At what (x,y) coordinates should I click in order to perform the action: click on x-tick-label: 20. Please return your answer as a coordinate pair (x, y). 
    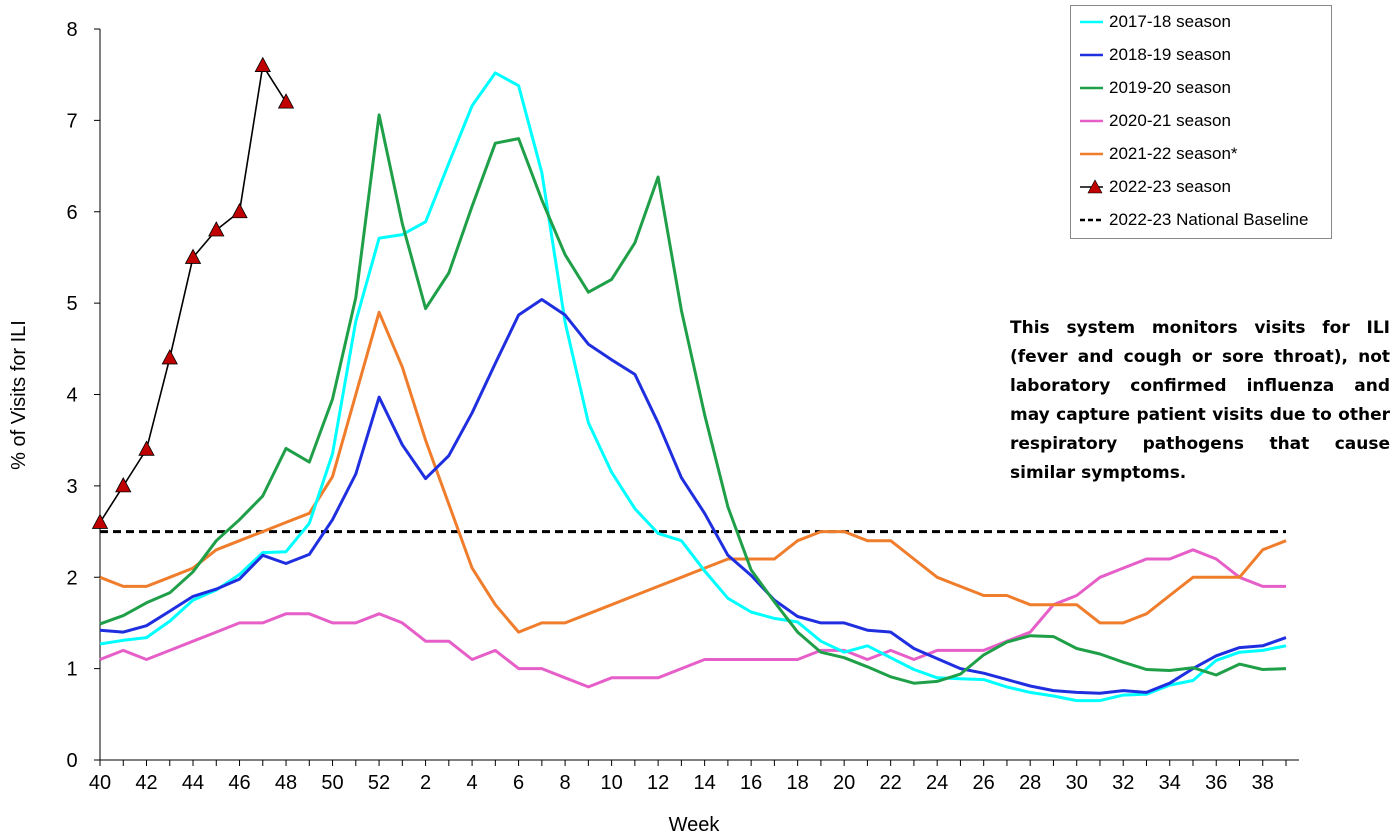
    Looking at the image, I should click on (844, 783).